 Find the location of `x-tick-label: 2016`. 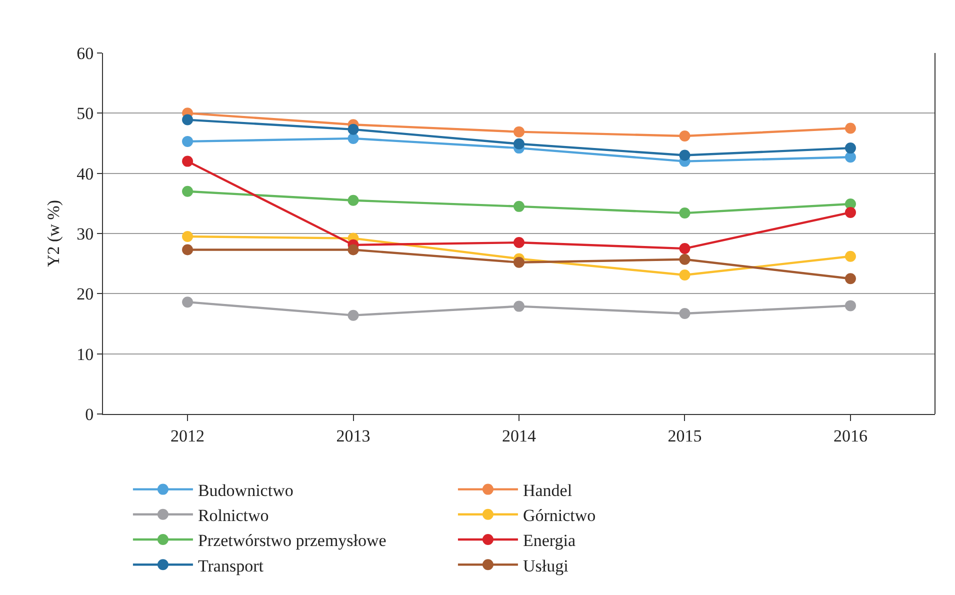

x-tick-label: 2016 is located at coordinates (850, 436).